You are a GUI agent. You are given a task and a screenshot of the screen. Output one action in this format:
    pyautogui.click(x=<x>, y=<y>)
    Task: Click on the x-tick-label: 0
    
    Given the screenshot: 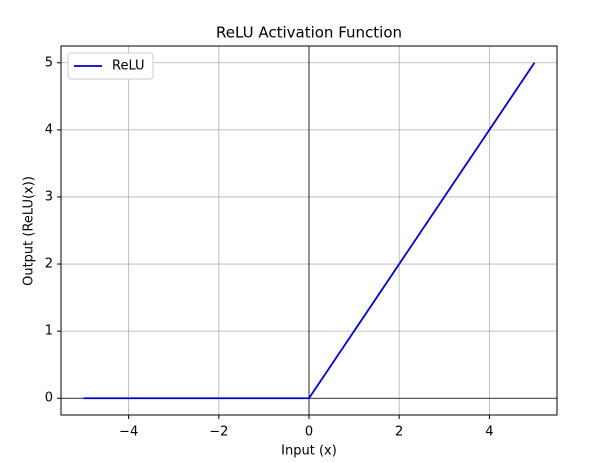 What is the action you would take?
    pyautogui.click(x=309, y=432)
    